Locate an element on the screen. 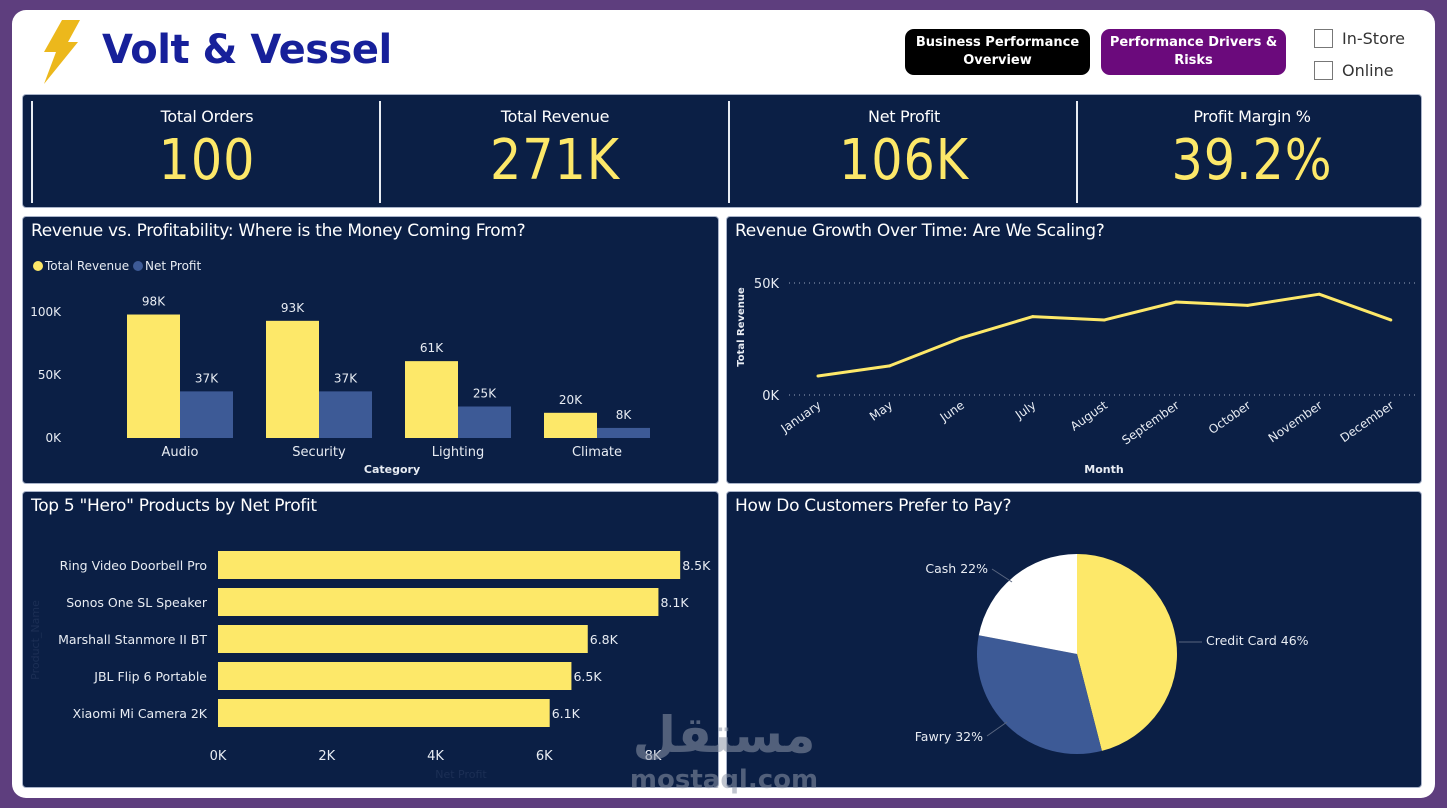  slice-label: Credit Card 46% is located at coordinates (1257, 640).